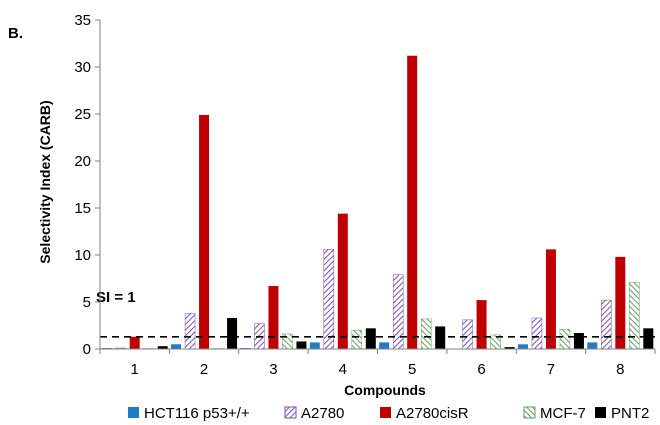 The width and height of the screenshot is (660, 425). I want to click on legend-label-a2780cisr: A2780cisR, so click(432, 413).